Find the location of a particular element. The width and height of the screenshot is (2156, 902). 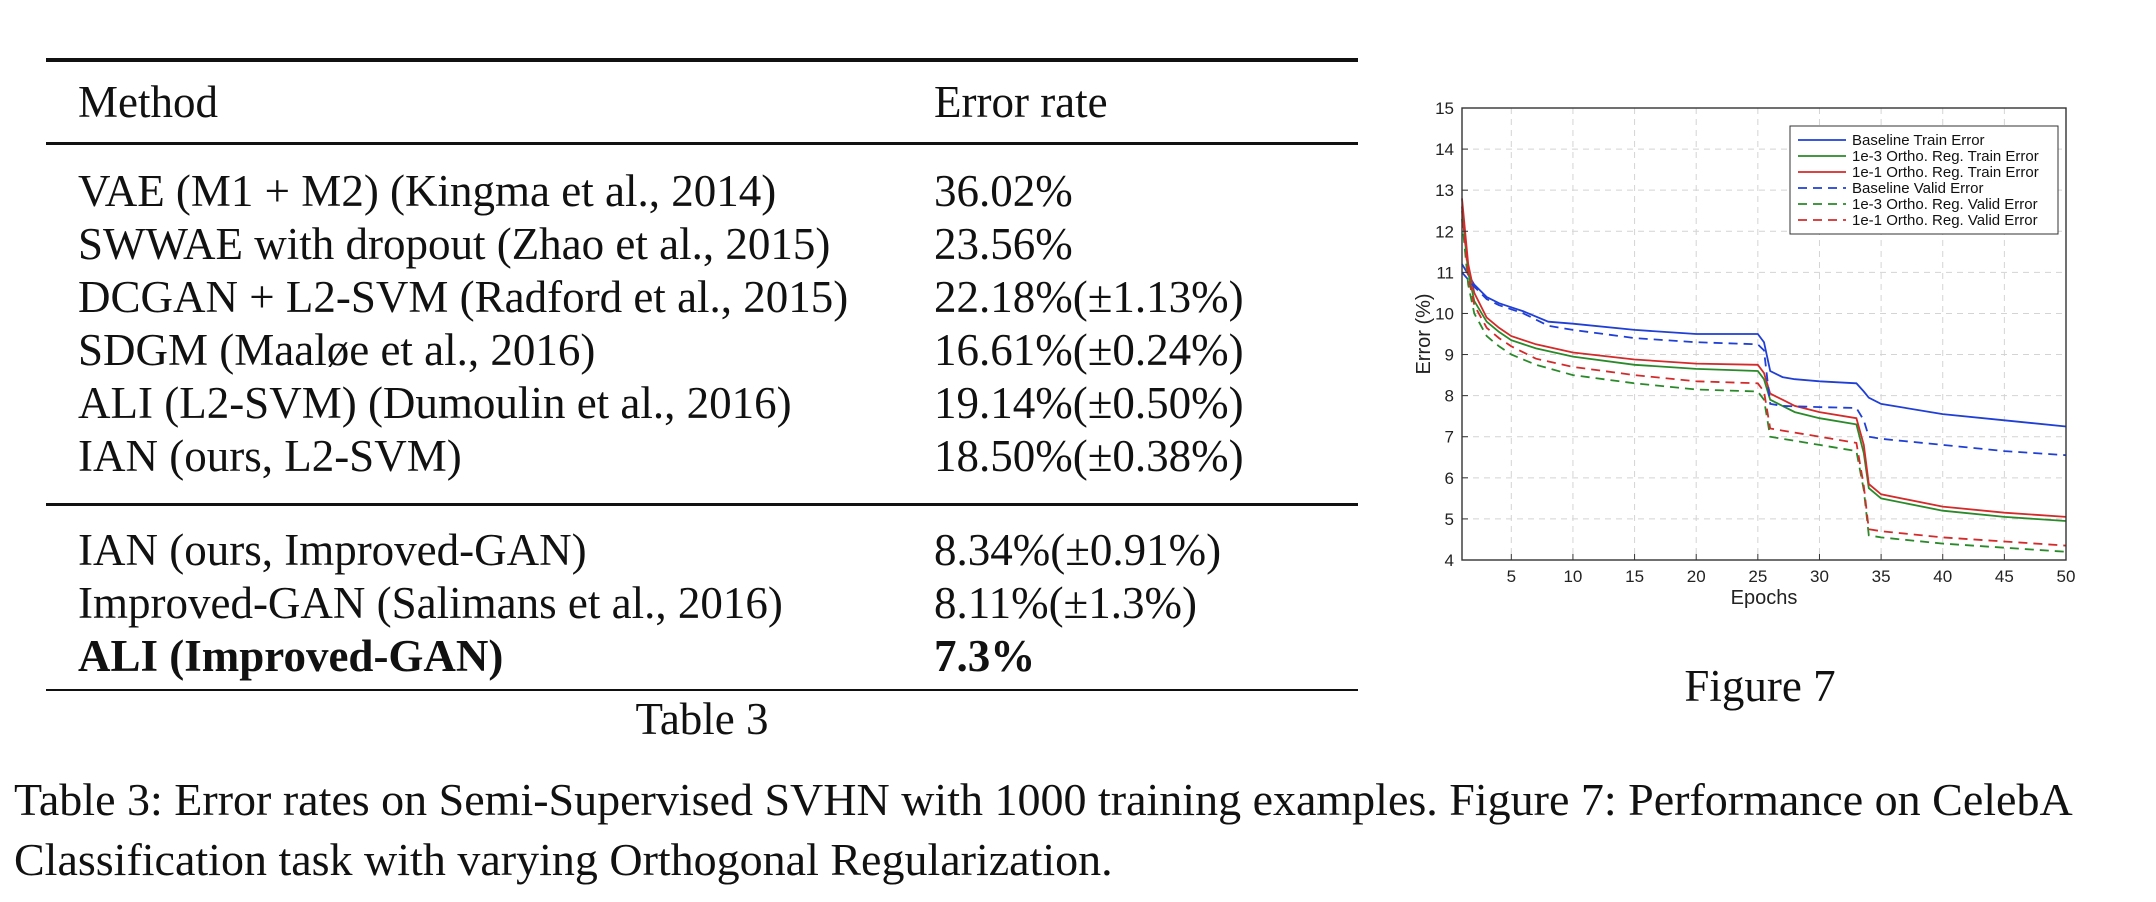

method-cell: IAN (ours, Improved-GAN) is located at coordinates (332, 550).